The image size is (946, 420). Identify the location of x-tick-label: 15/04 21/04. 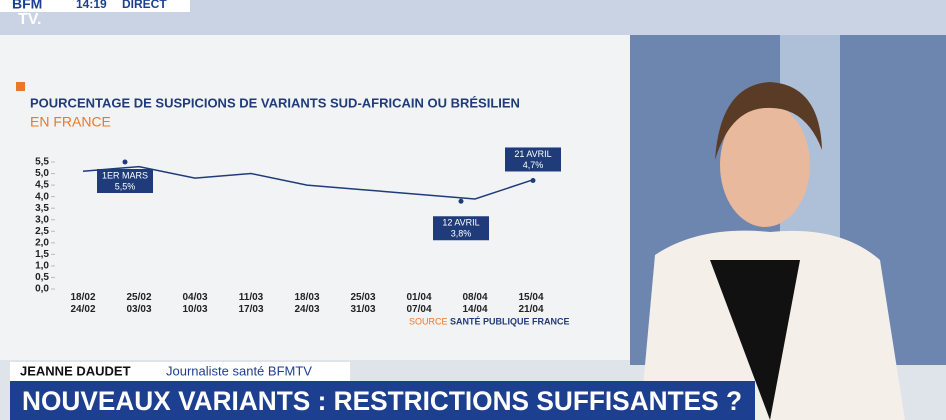
(531, 303).